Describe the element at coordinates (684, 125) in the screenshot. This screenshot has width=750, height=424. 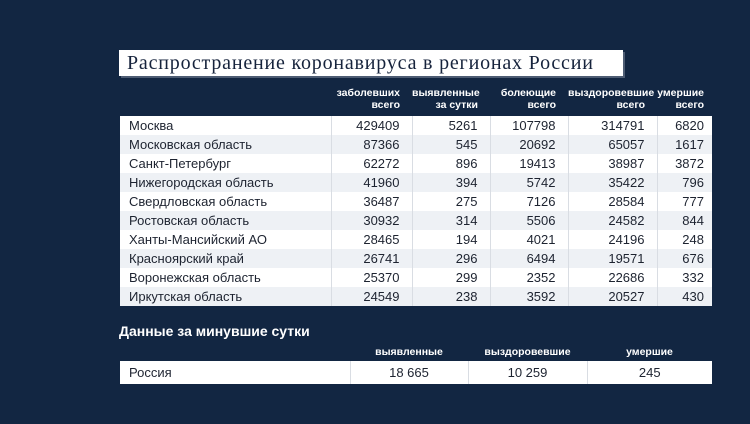
I see `value-cell: 6820` at that location.